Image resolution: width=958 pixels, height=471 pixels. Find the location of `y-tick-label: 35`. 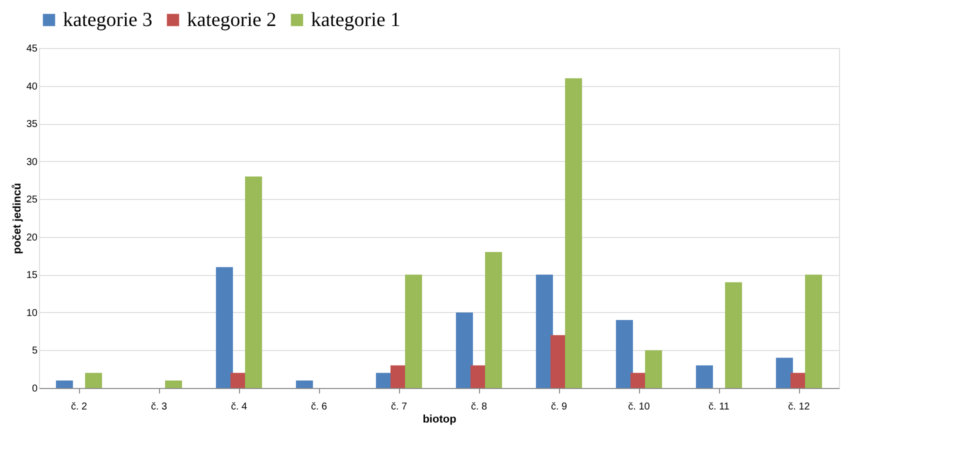

y-tick-label: 35 is located at coordinates (32, 124).